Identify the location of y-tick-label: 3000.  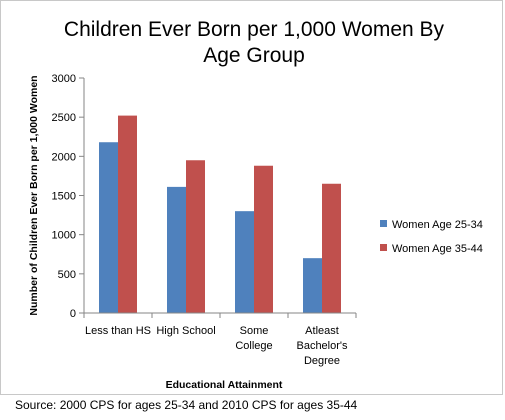
(64, 79).